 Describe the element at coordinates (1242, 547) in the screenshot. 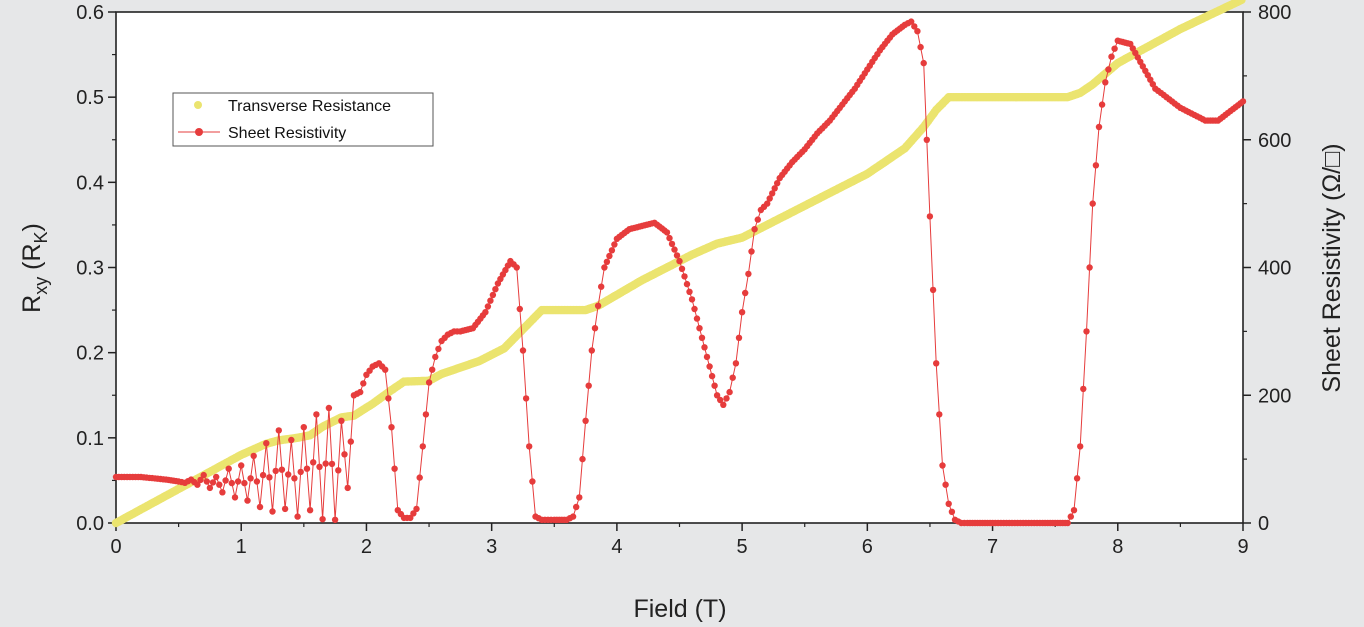

I see `x-tick-label: 9` at that location.